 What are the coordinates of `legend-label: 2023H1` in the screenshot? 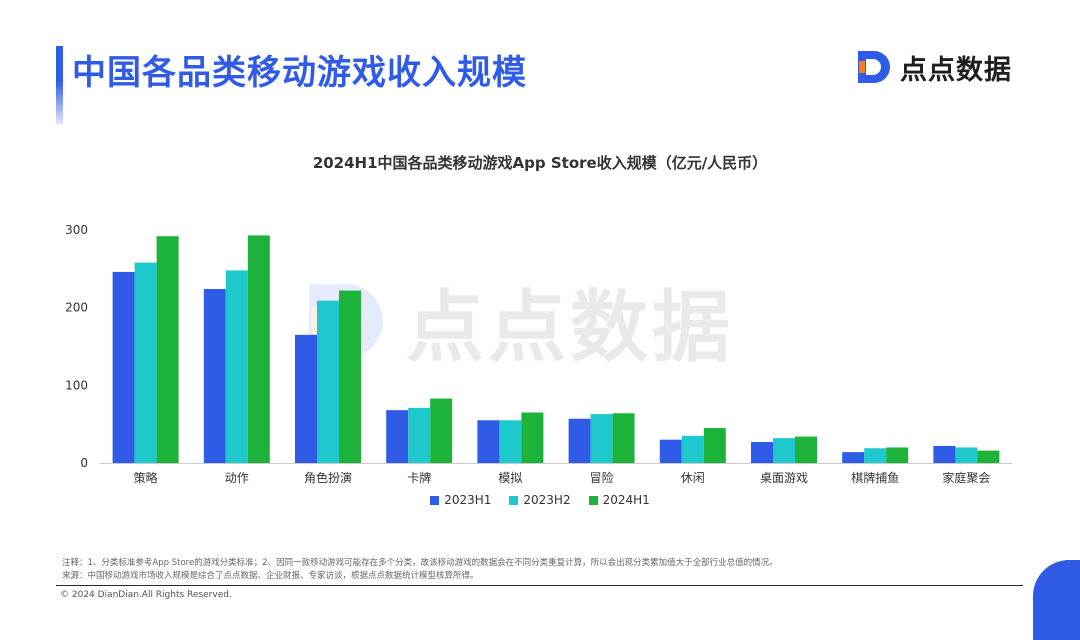 It's located at (468, 500).